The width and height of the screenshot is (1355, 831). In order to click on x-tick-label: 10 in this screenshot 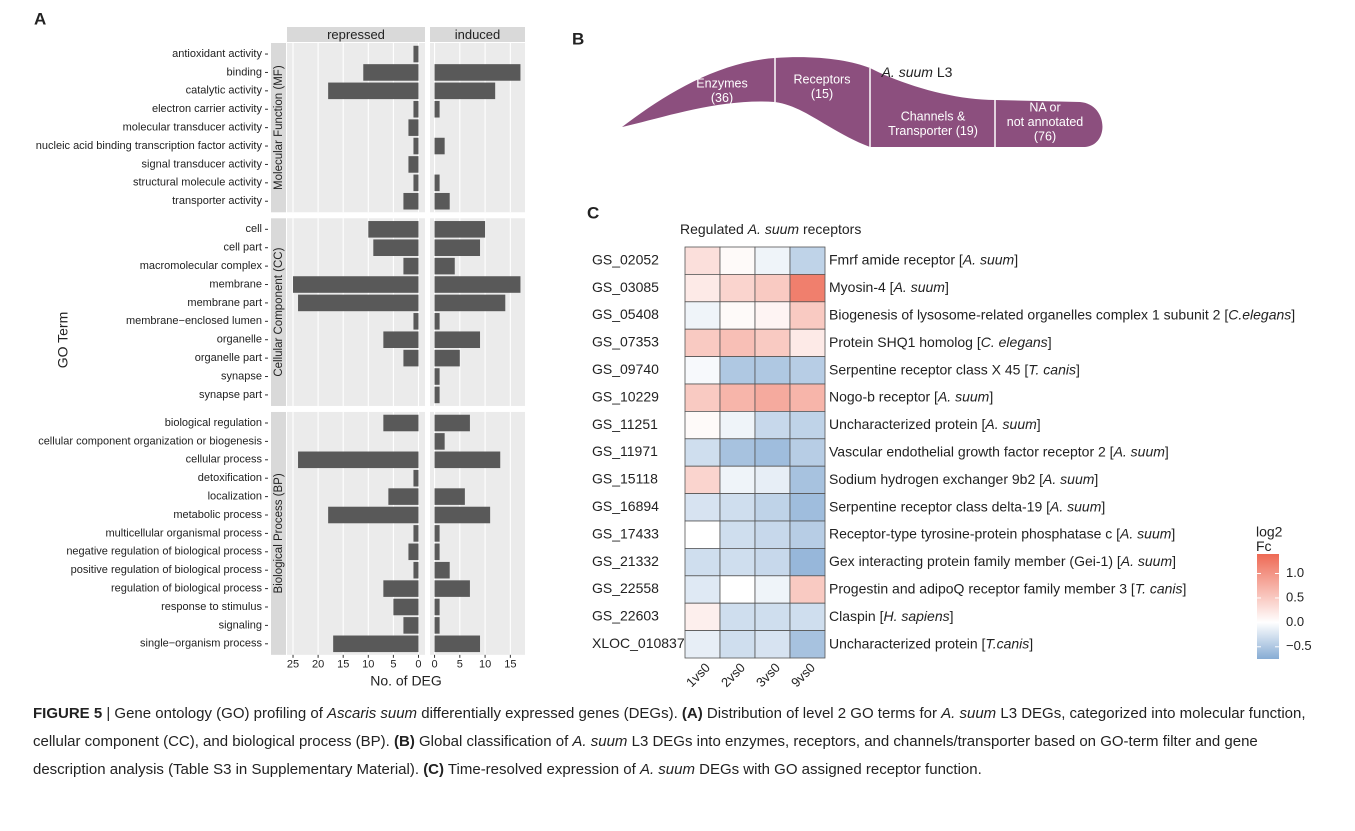, I will do `click(485, 665)`.